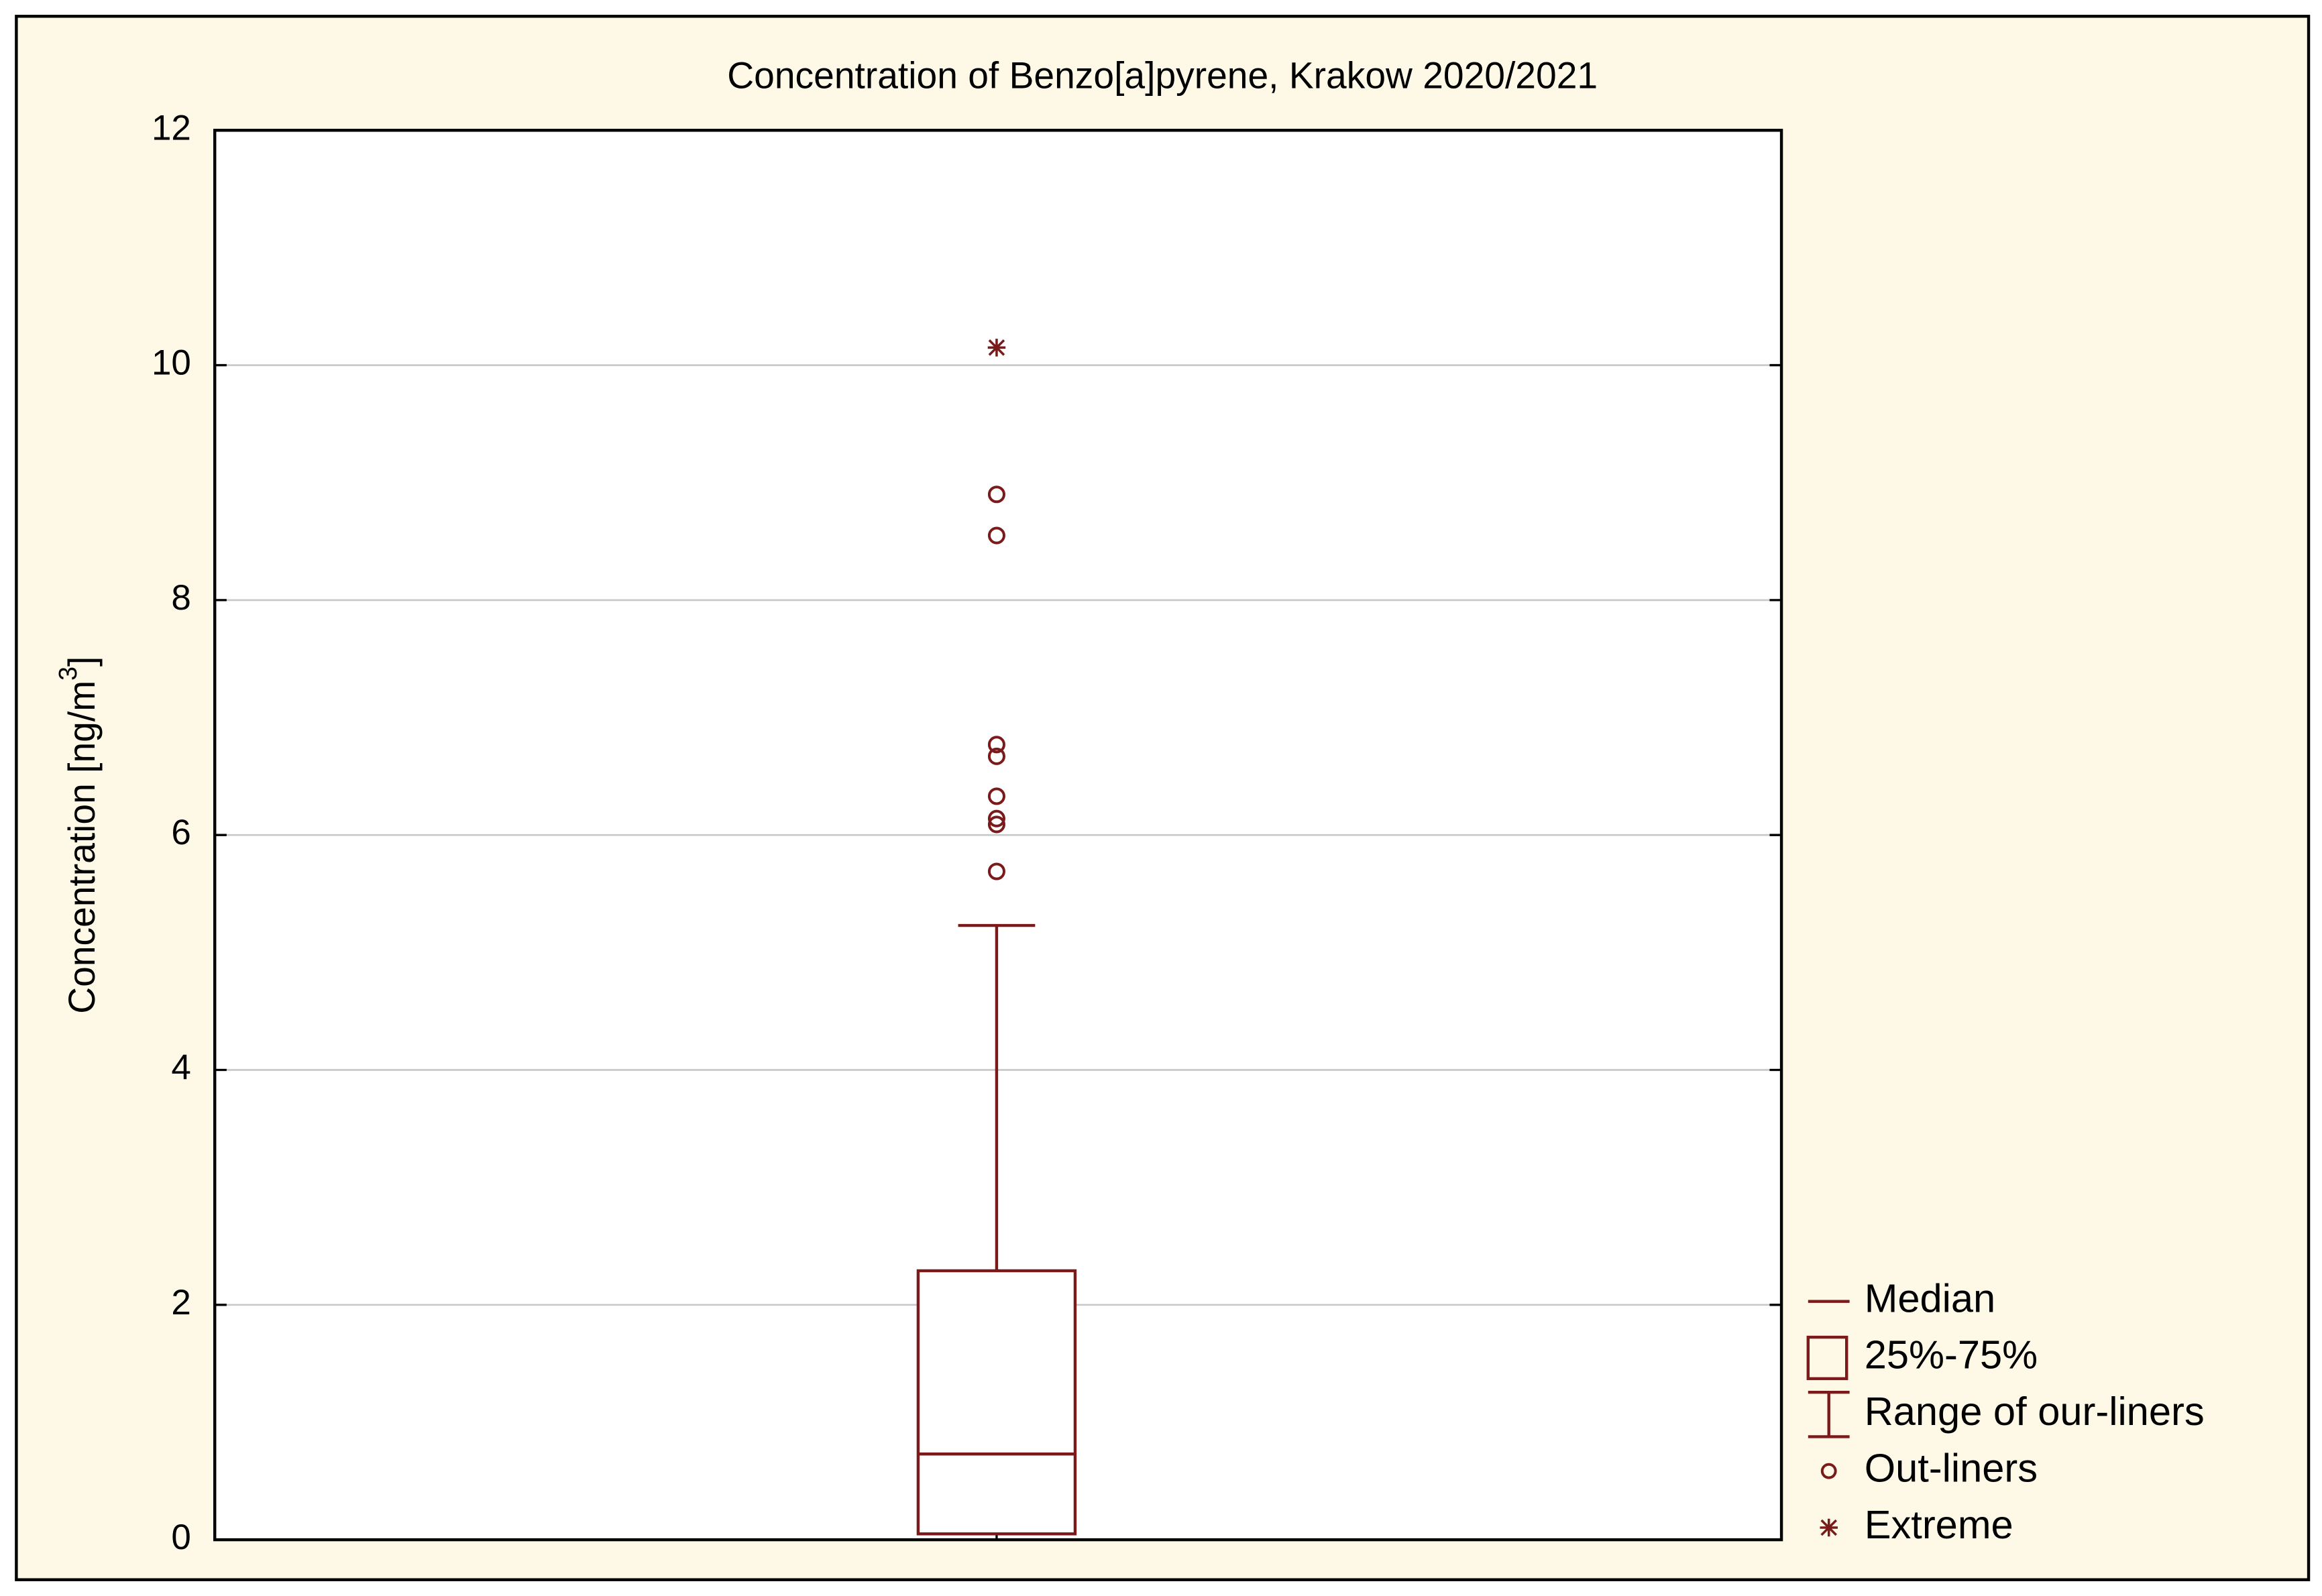 This screenshot has width=2322, height=1596. What do you see at coordinates (82, 662) in the screenshot?
I see `y-label-end: ]` at bounding box center [82, 662].